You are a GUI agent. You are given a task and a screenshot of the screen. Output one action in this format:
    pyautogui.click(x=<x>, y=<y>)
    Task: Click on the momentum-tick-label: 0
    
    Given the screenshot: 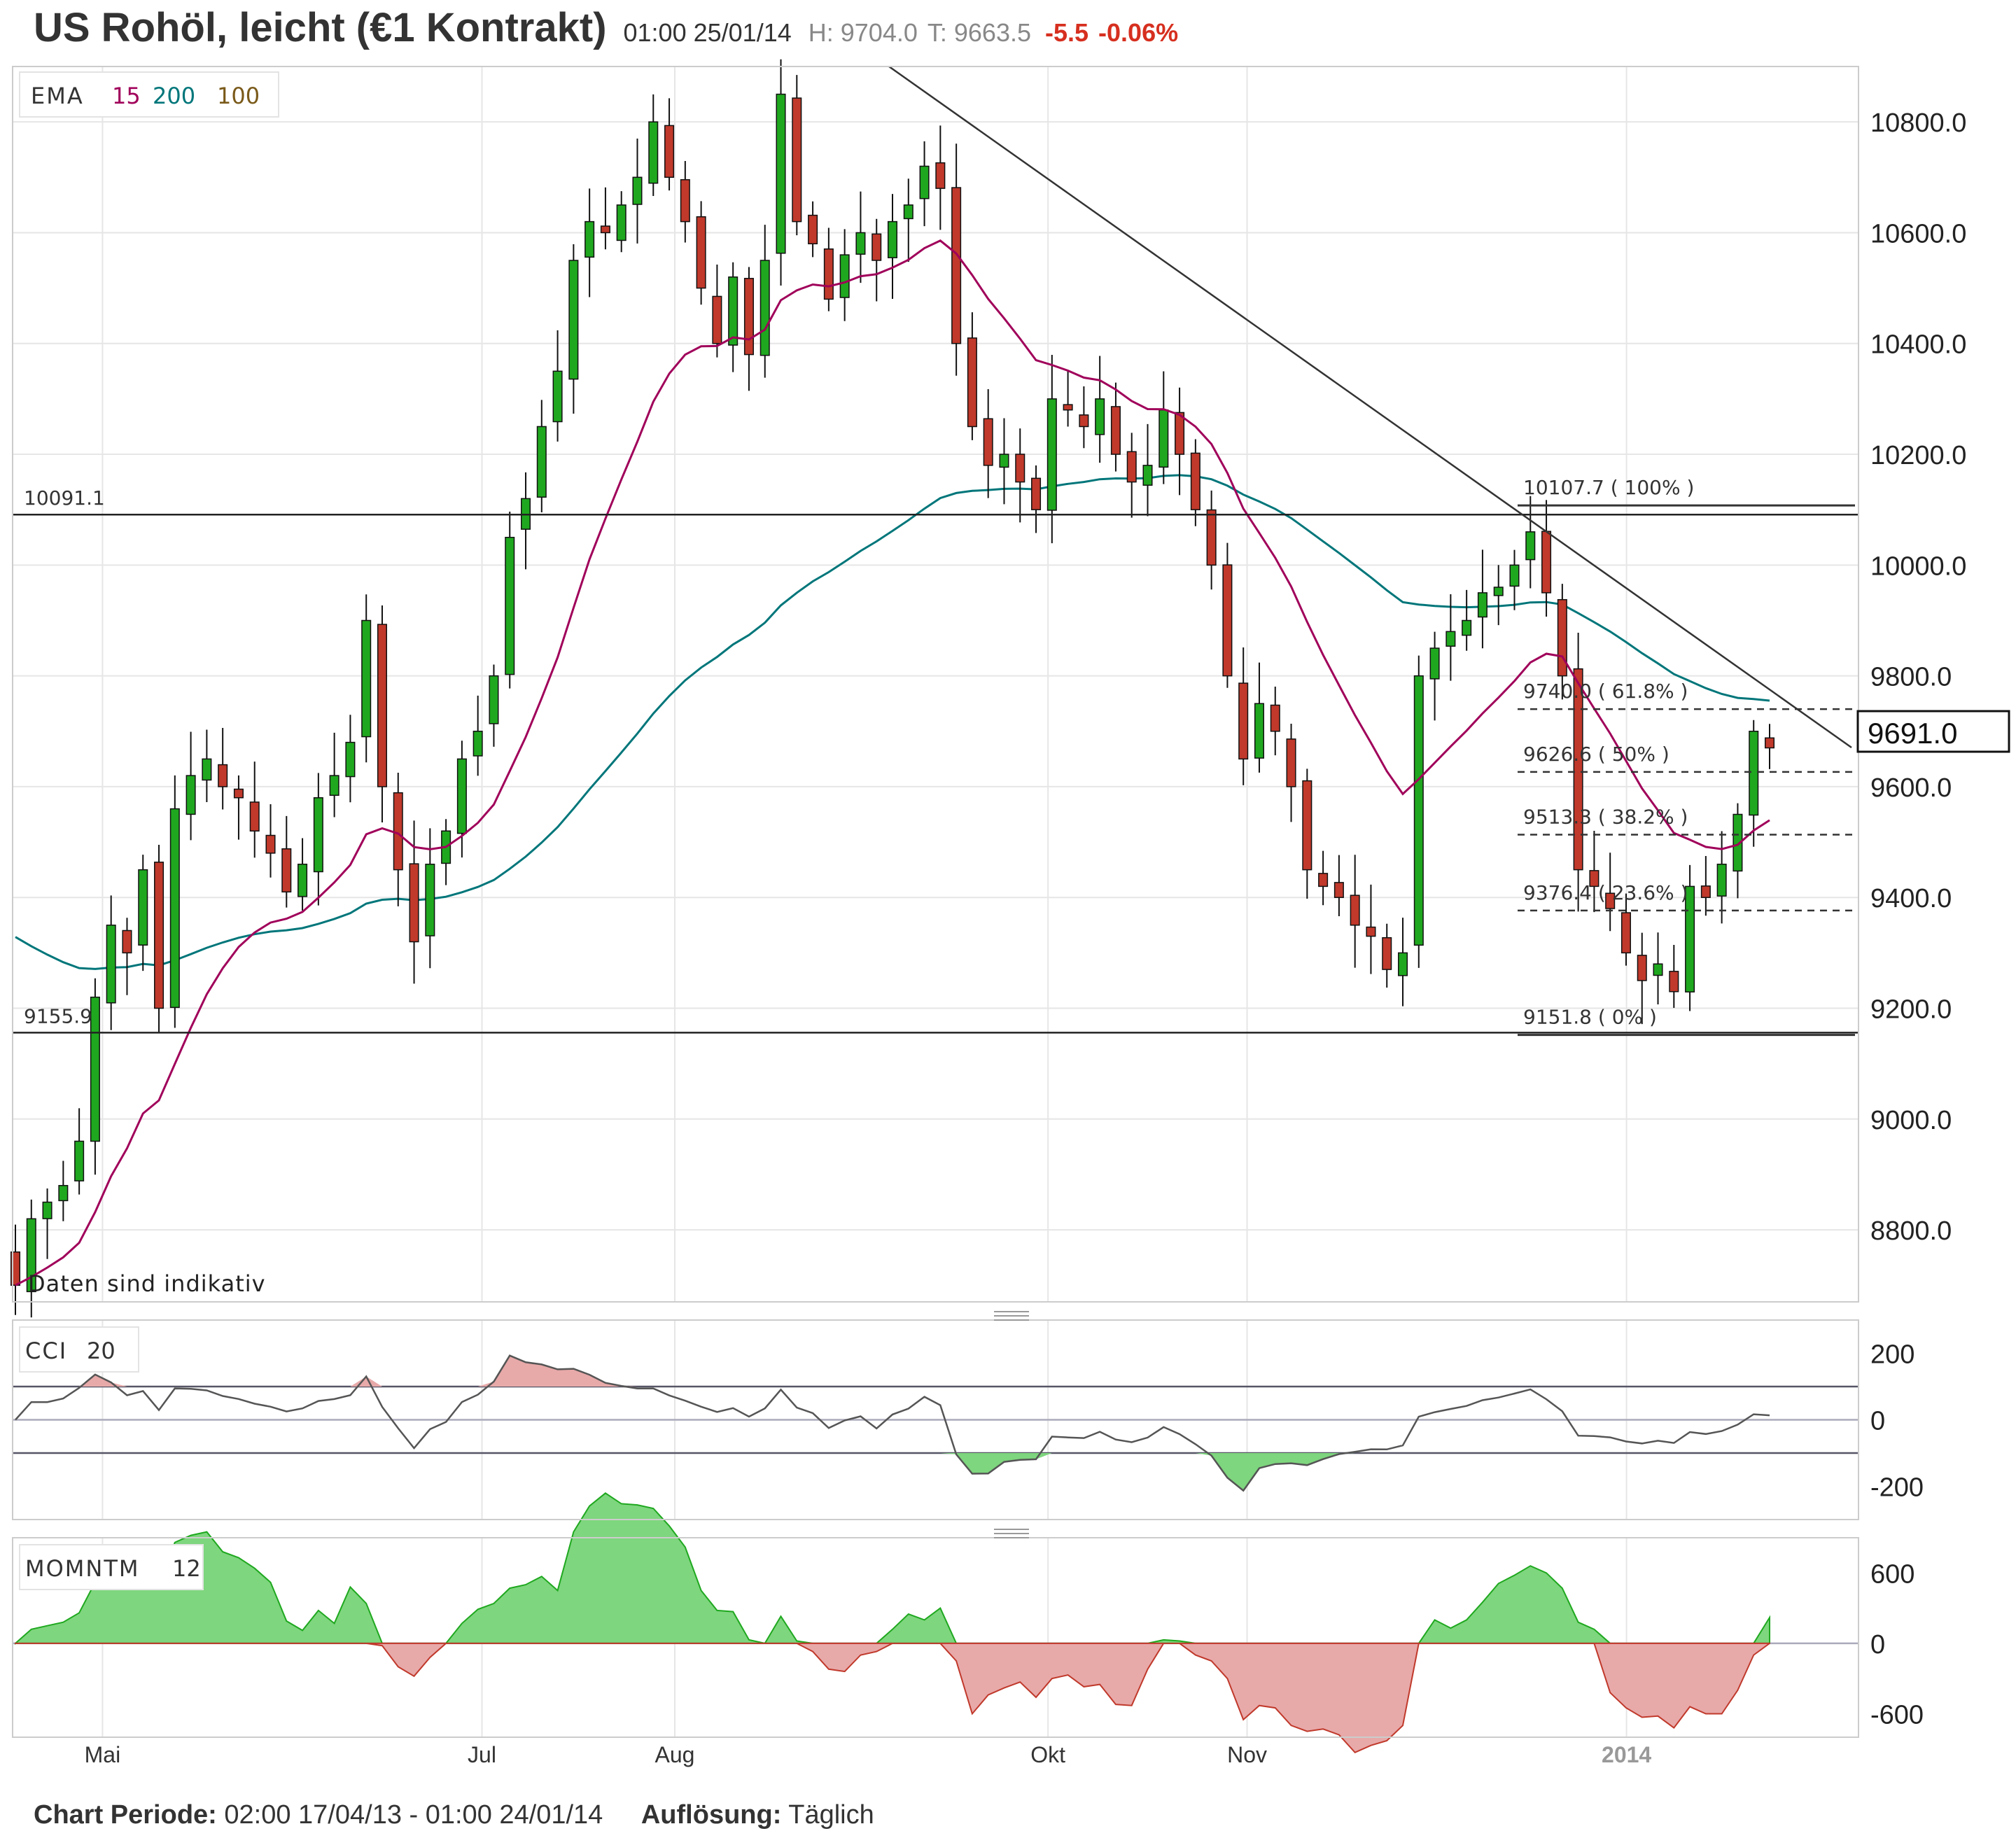 What is the action you would take?
    pyautogui.click(x=1877, y=1645)
    